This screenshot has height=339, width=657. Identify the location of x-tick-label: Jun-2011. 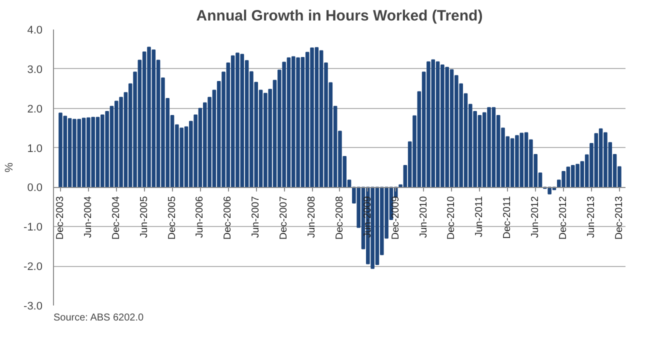
(480, 217).